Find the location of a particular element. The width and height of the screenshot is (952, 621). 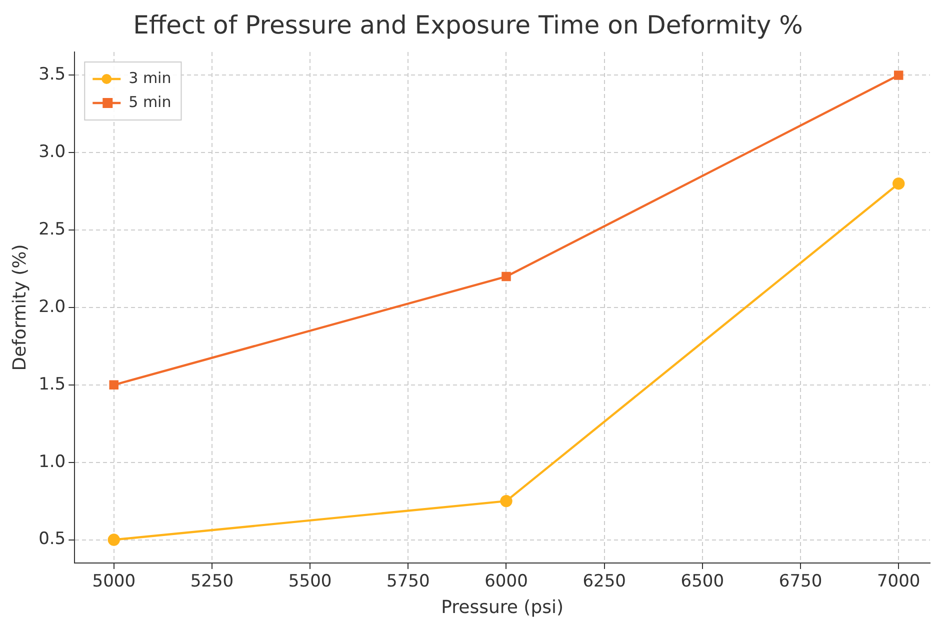

y-tick-label: 3.5 is located at coordinates (52, 74).